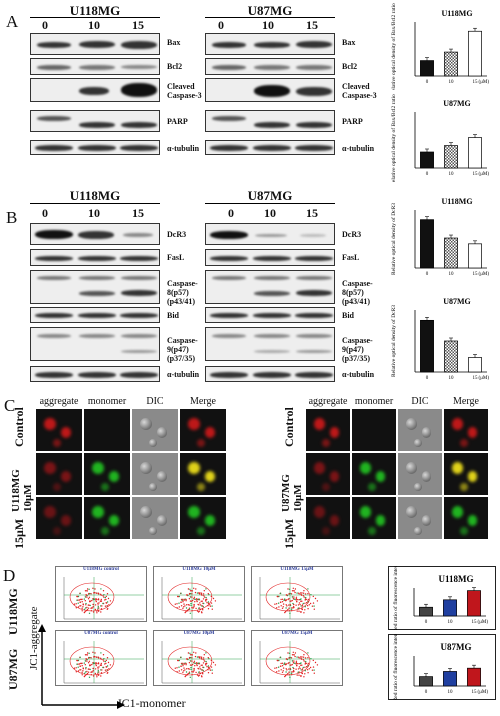 Image resolution: width=500 pixels, height=716 pixels. What do you see at coordinates (199, 569) in the screenshot?
I see `flow-plot-title: U118MG 10μM` at bounding box center [199, 569].